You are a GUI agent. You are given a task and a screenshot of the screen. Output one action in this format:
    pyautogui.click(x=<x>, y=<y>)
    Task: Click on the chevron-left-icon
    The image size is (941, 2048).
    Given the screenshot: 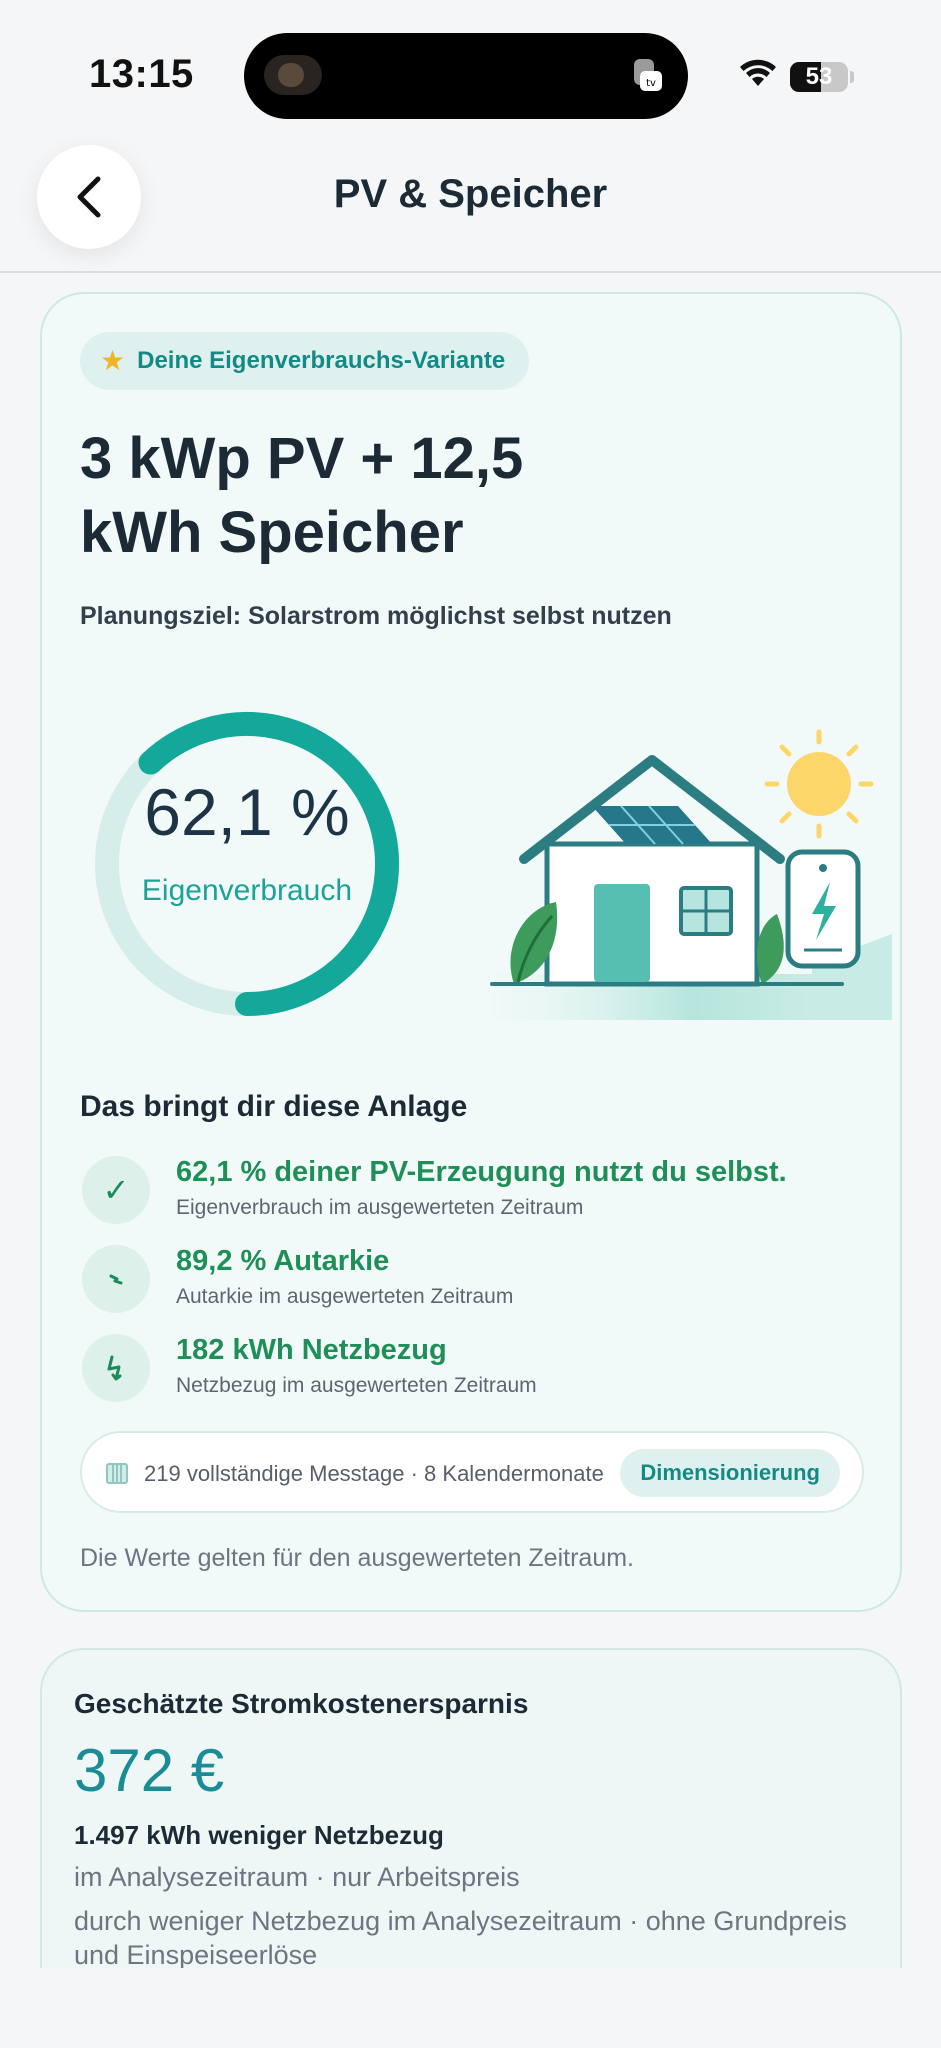 What is the action you would take?
    pyautogui.click(x=89, y=197)
    